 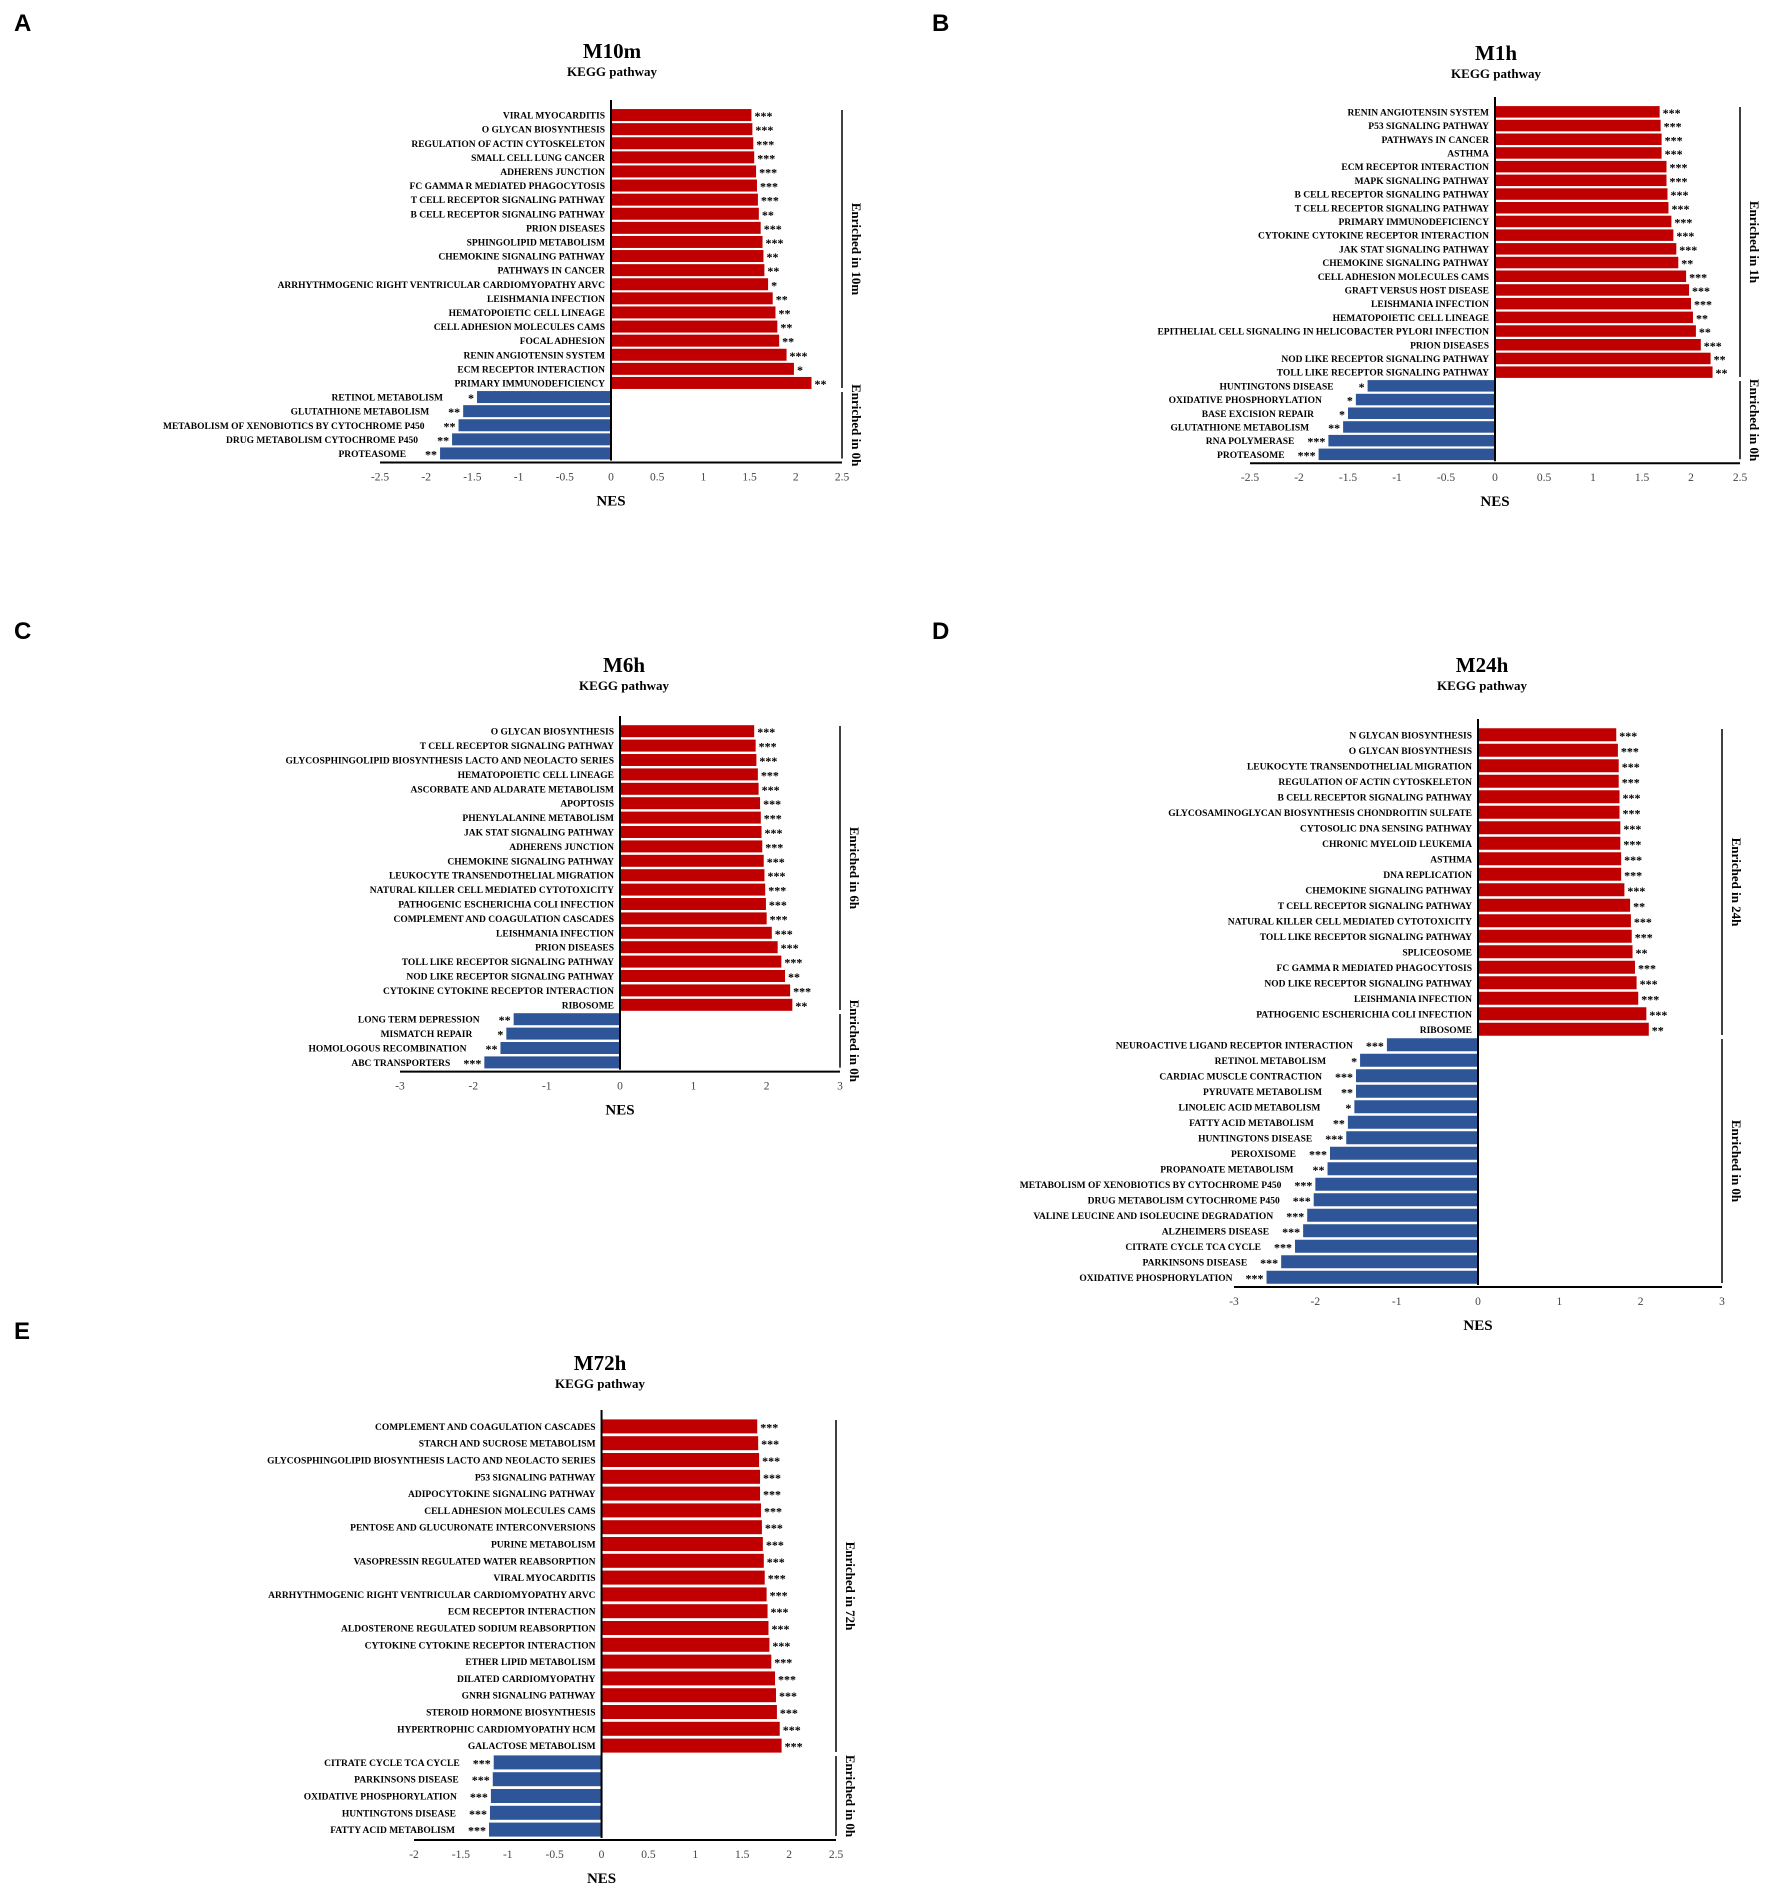 I want to click on significance-mark: *, so click(x=1348, y=1108).